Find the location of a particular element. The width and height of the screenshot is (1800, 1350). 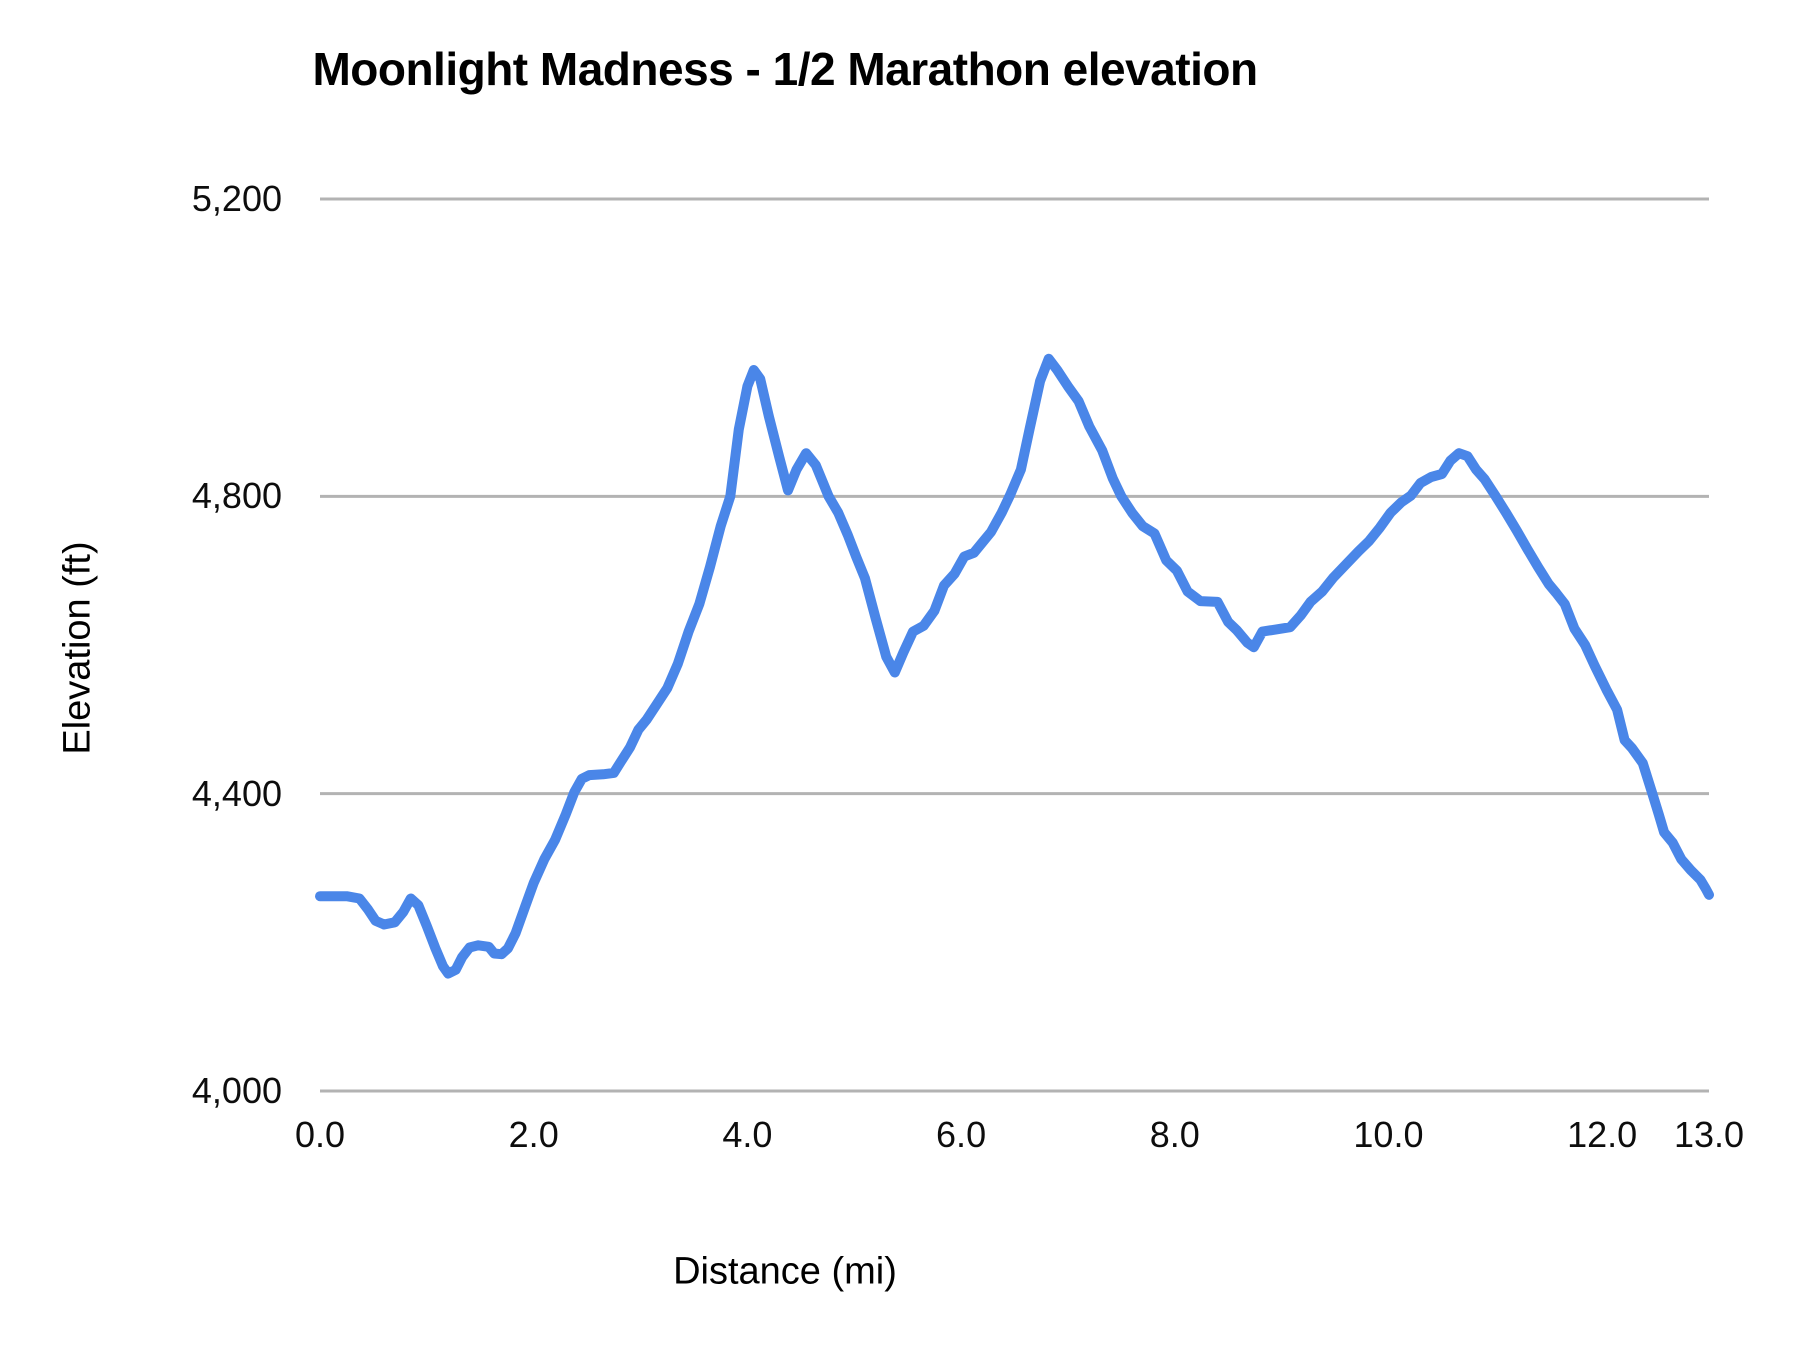

x-tick-label: 12.0 is located at coordinates (1602, 1134).